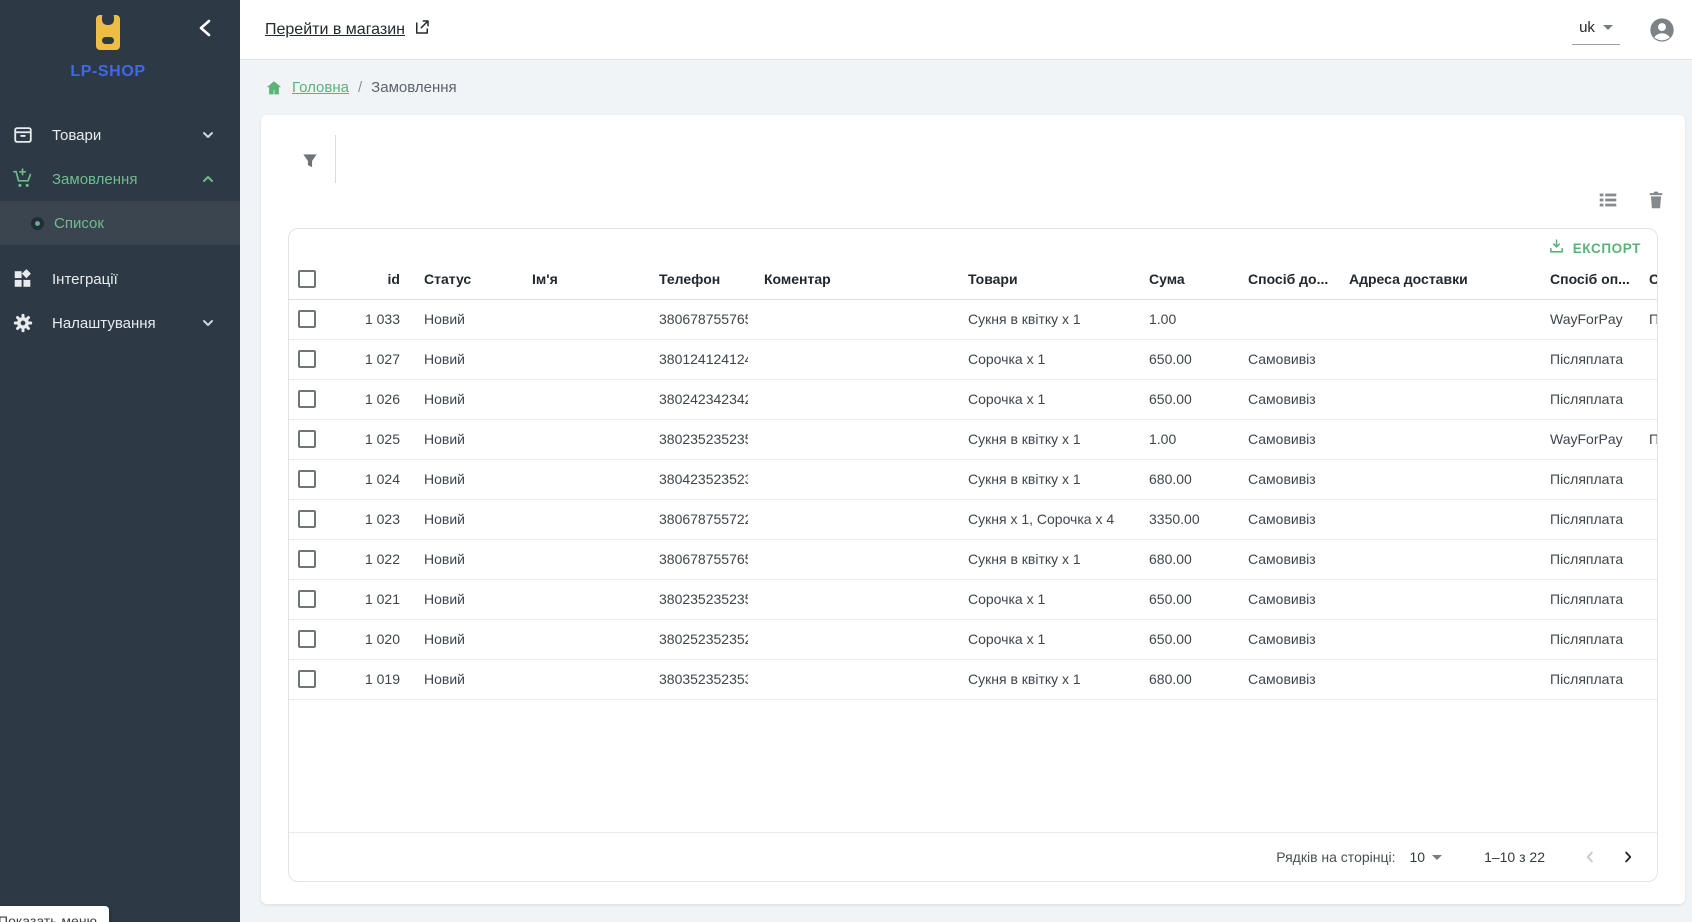  I want to click on column-header: Товари, so click(1042, 279).